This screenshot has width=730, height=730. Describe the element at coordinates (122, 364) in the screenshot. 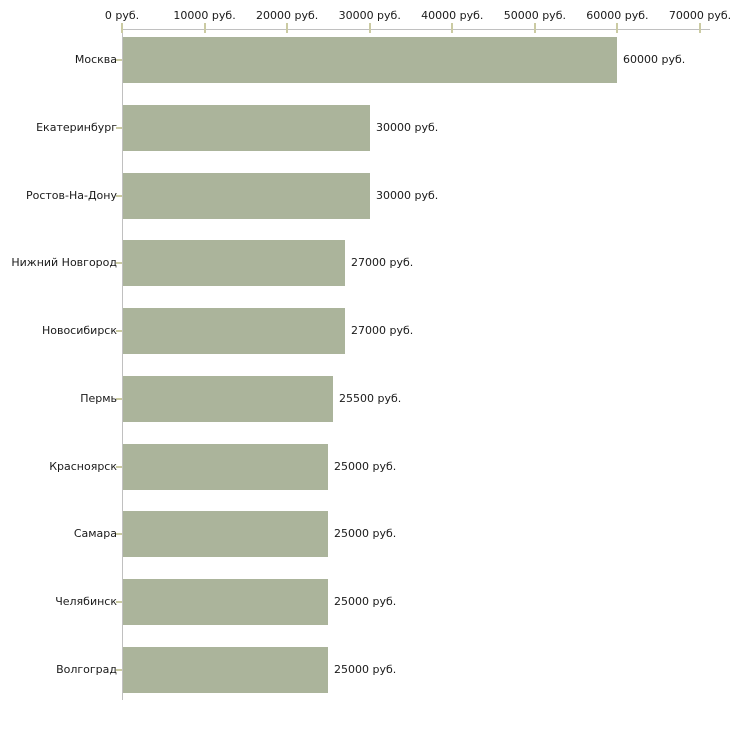

I see `y-axis-line` at that location.